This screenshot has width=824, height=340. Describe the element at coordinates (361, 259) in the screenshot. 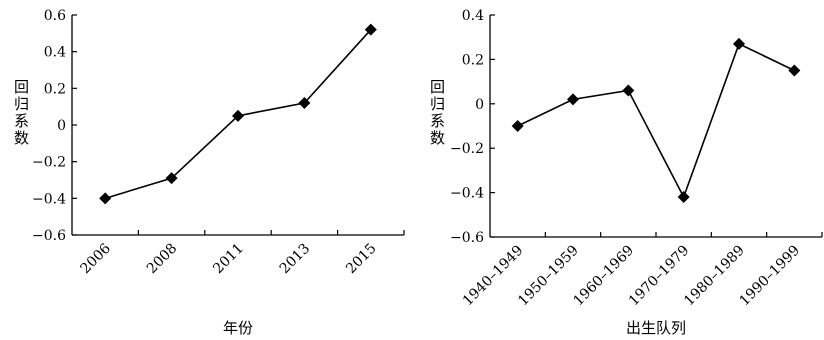

I see `x-tick-label: 2015` at that location.